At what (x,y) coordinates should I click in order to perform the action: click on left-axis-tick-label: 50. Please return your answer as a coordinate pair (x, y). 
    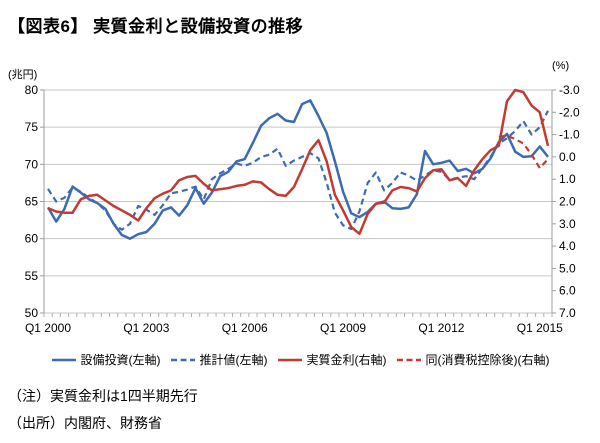
    Looking at the image, I should click on (32, 313).